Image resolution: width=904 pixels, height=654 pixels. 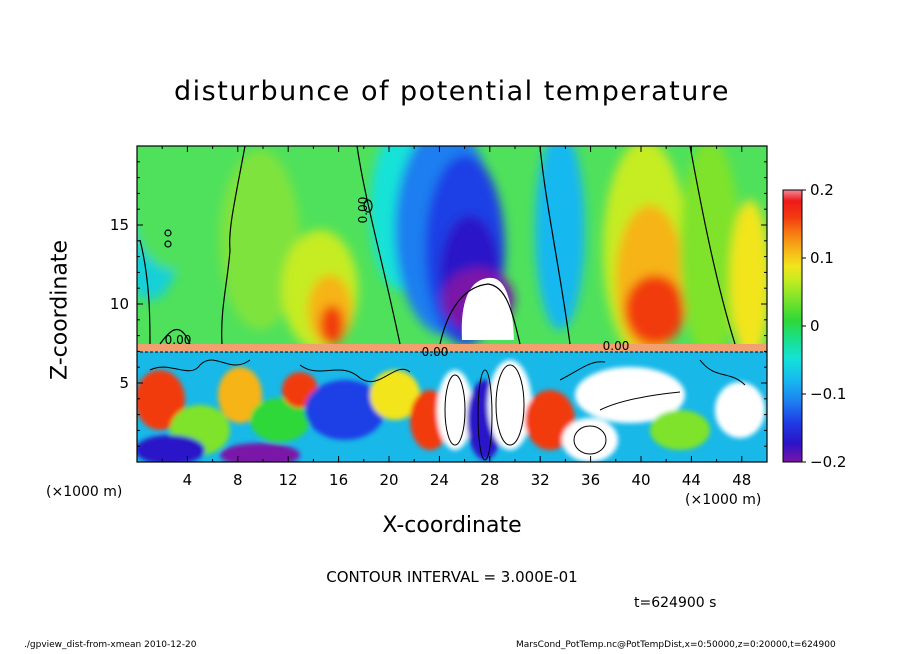 What do you see at coordinates (792, 326) in the screenshot?
I see `colorbar` at bounding box center [792, 326].